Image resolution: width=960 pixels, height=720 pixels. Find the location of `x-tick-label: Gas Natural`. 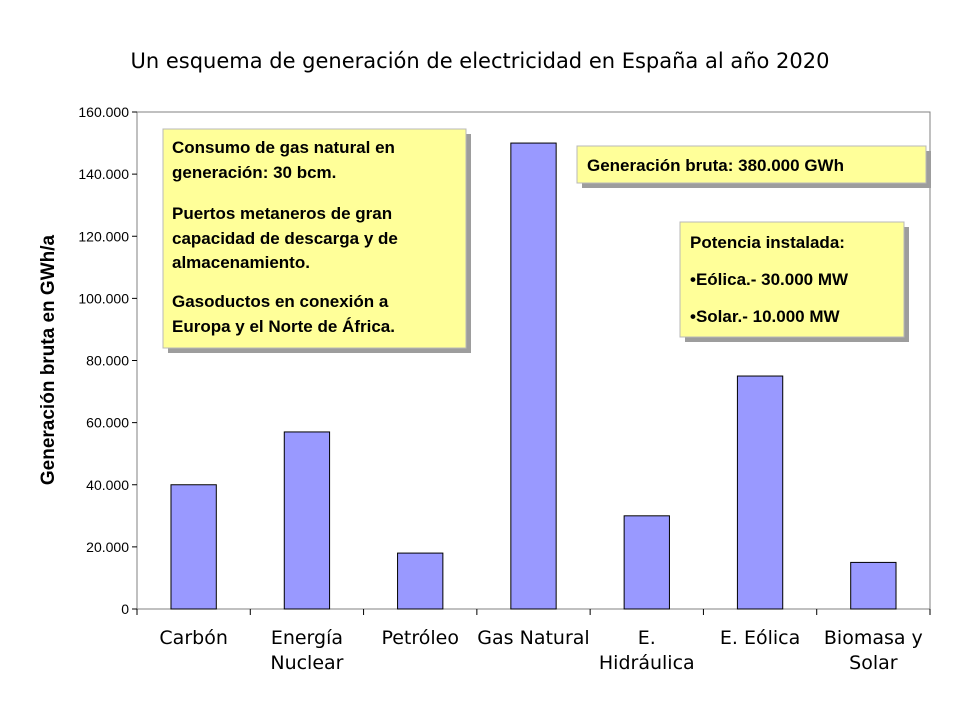

x-tick-label: Gas Natural is located at coordinates (533, 638).